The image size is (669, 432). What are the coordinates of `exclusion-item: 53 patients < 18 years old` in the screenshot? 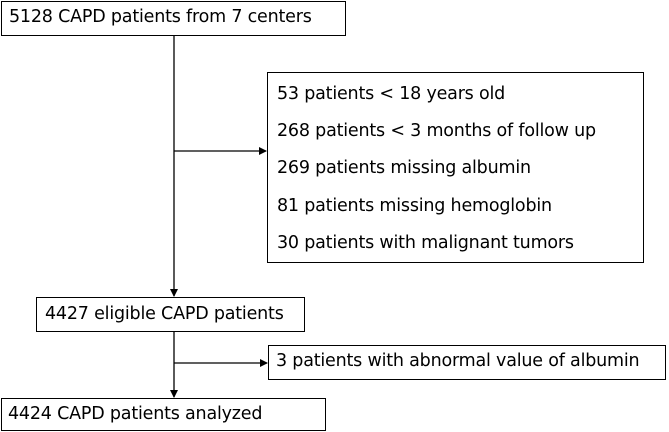 It's located at (391, 94).